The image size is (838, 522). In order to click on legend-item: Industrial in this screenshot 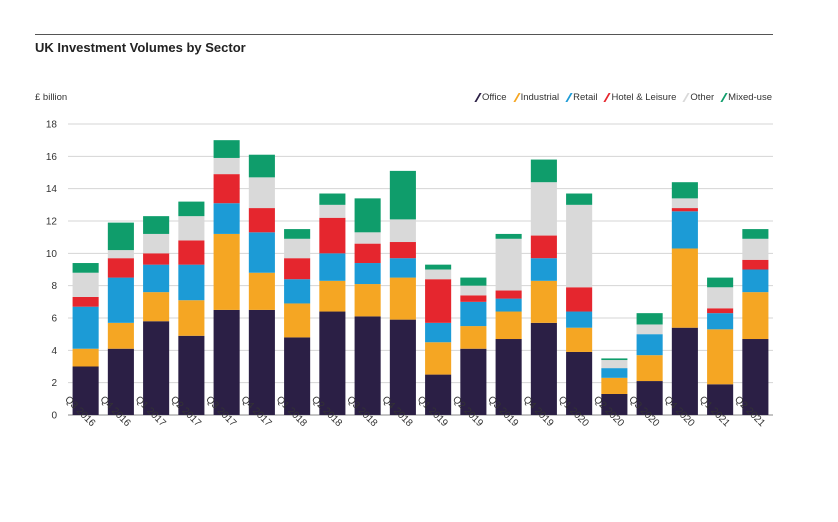, I will do `click(535, 97)`.